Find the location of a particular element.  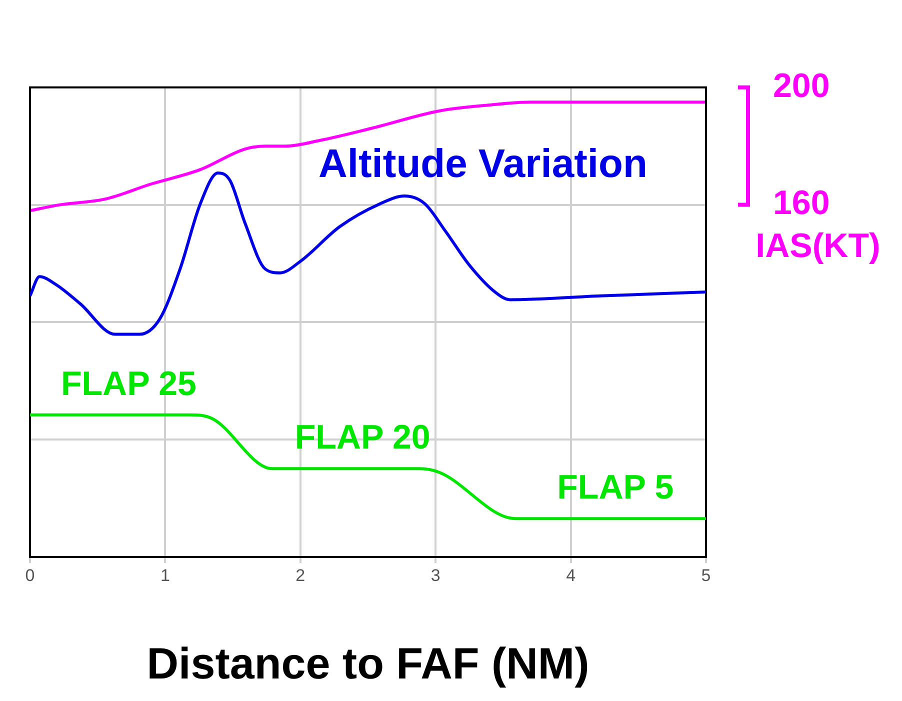

y-axis-title: IAS(KT) is located at coordinates (818, 246).